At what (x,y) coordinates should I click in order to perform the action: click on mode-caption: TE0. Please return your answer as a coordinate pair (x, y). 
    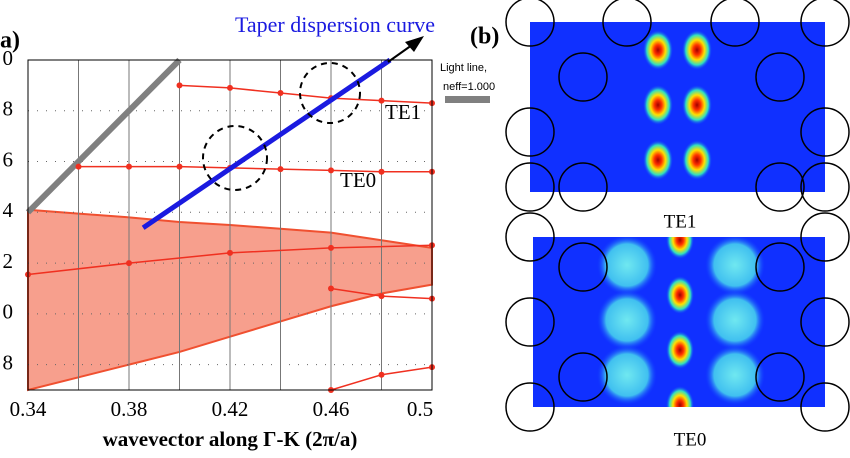
    Looking at the image, I should click on (690, 439).